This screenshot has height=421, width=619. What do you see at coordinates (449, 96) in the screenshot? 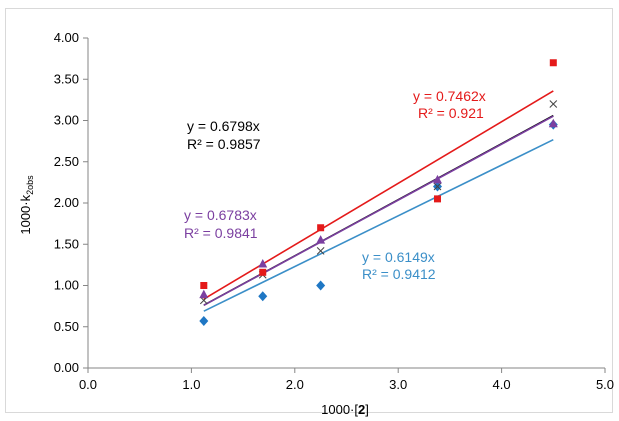
I see `equation-red: y = 0.7462x` at bounding box center [449, 96].